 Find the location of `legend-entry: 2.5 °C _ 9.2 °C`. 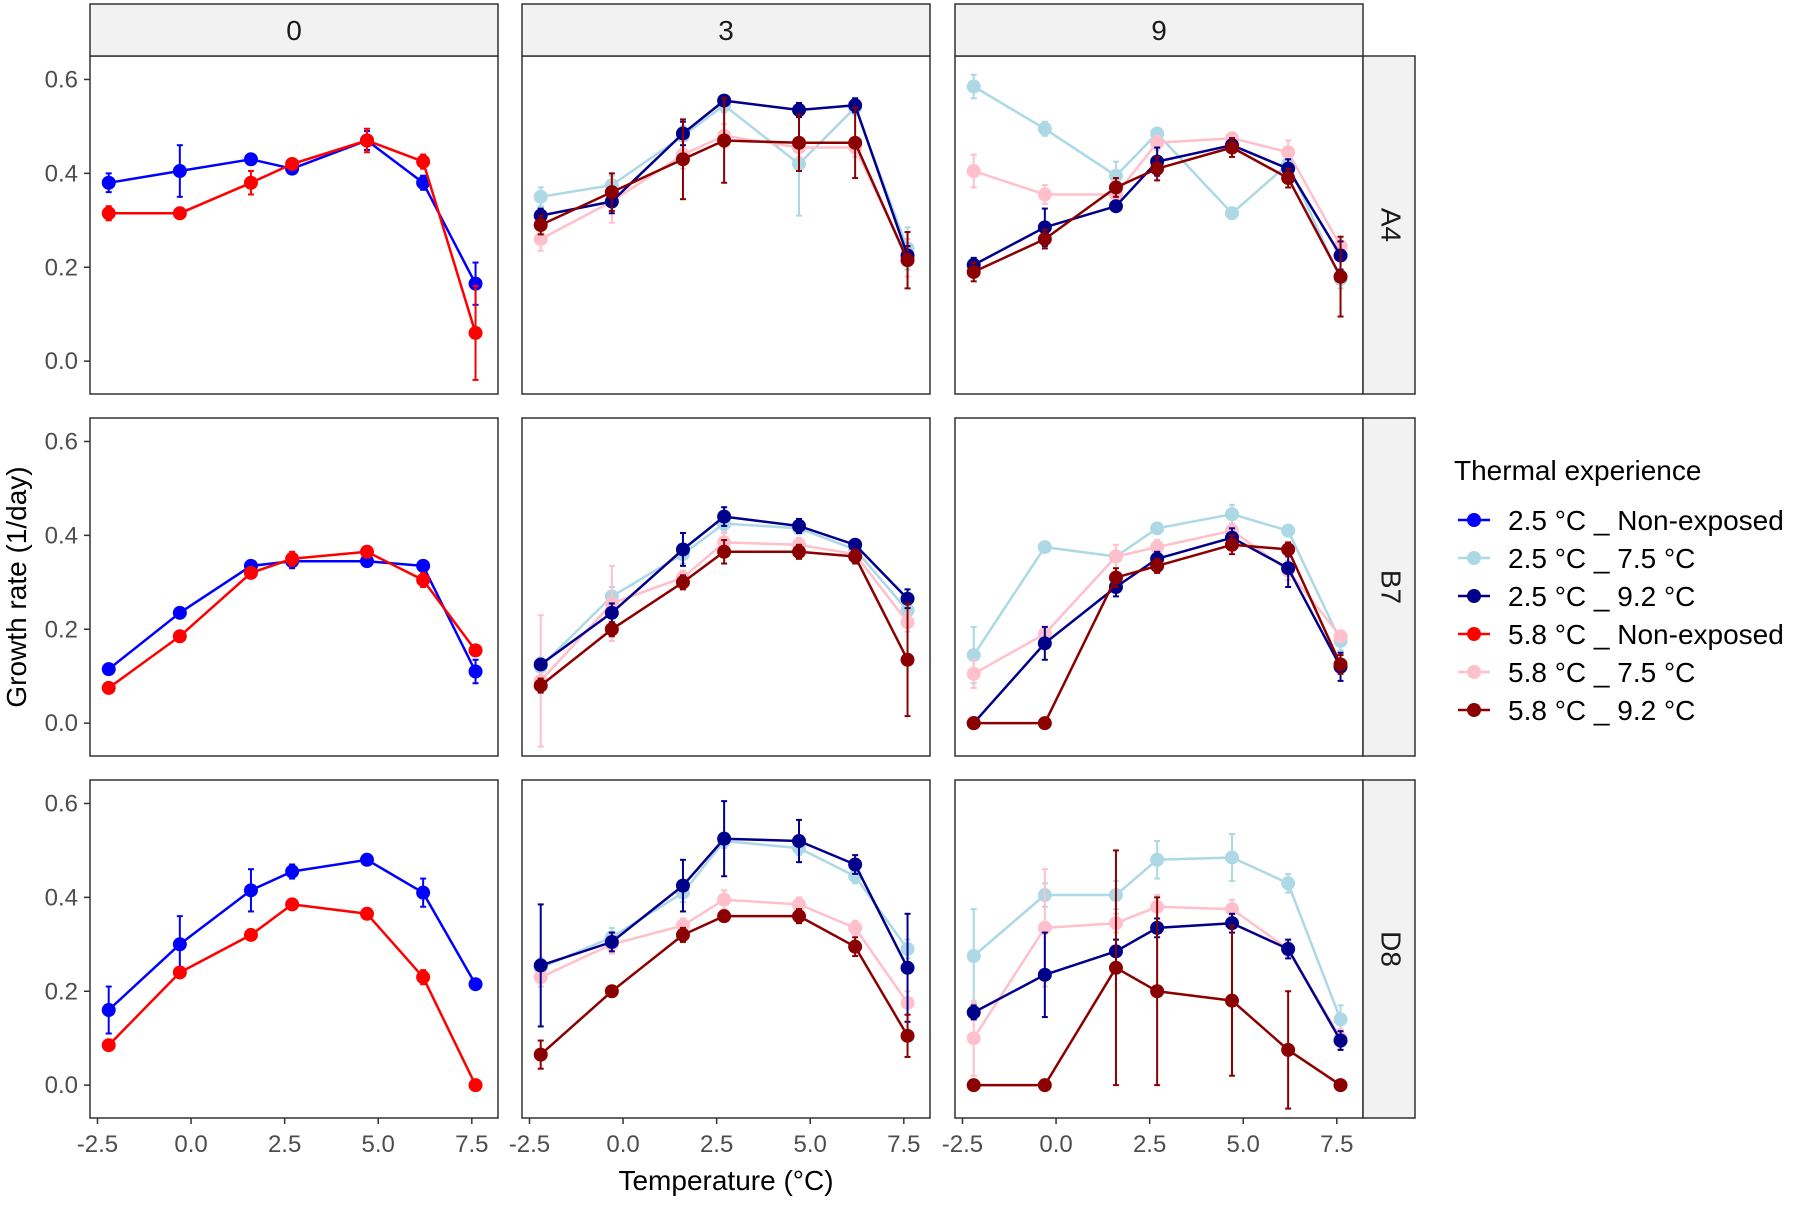

legend-entry: 2.5 °C _ 9.2 °C is located at coordinates (1576, 596).